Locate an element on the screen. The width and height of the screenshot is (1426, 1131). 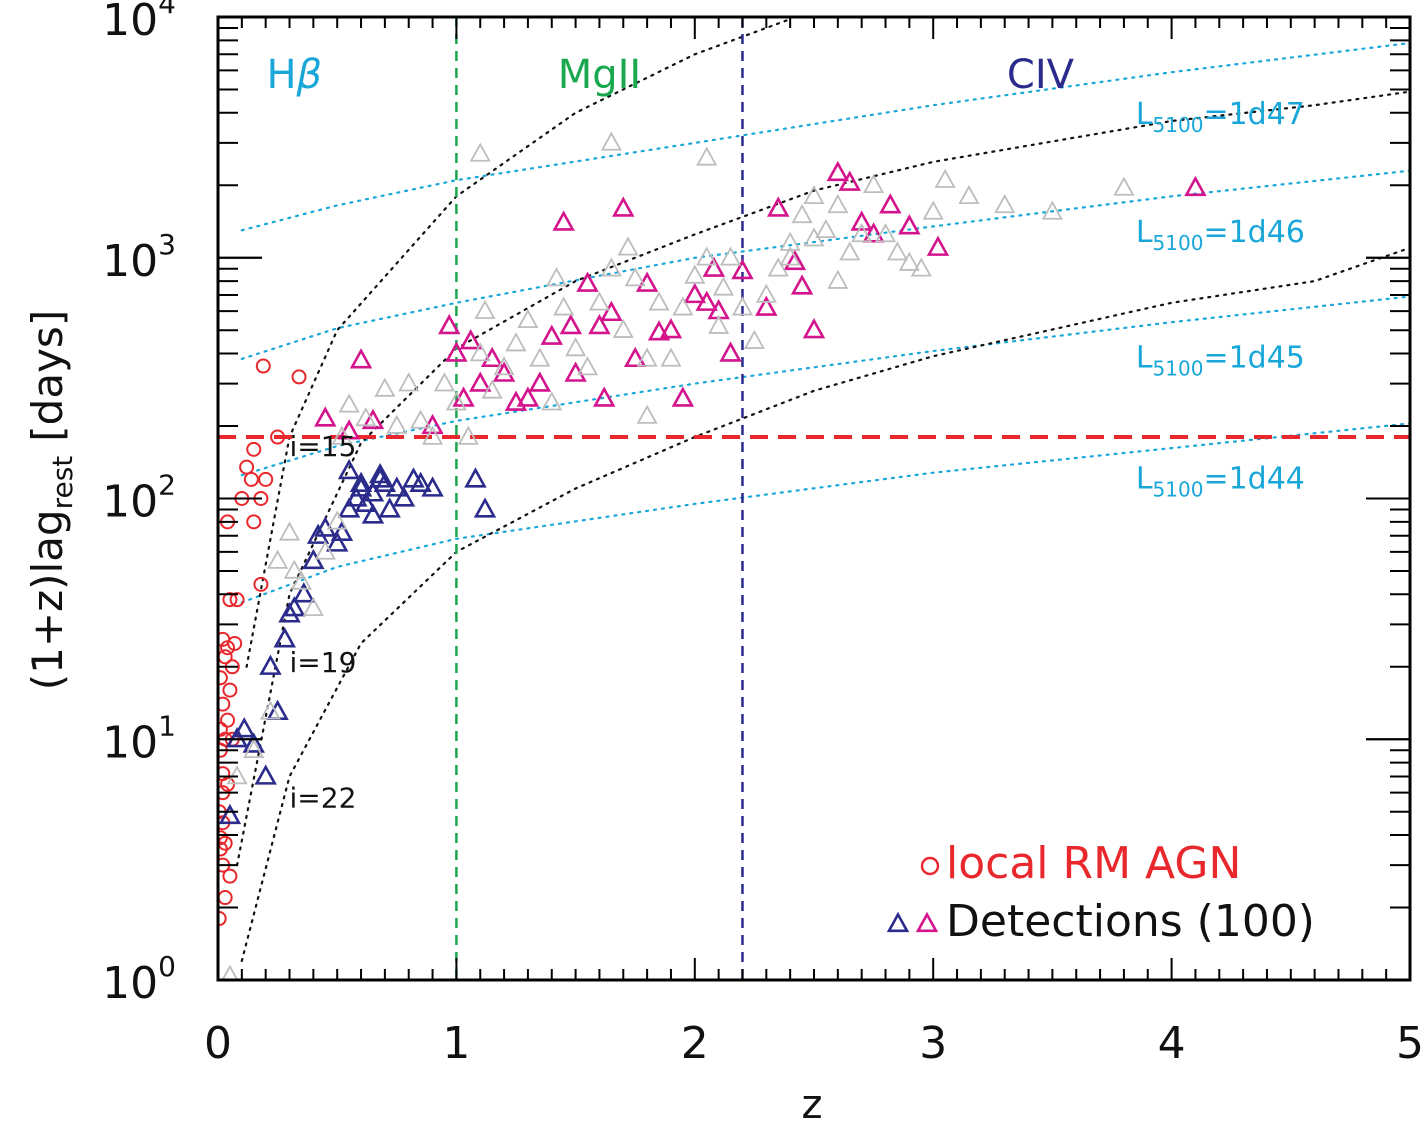
magnitude-track-label: i=22 is located at coordinates (323, 798).